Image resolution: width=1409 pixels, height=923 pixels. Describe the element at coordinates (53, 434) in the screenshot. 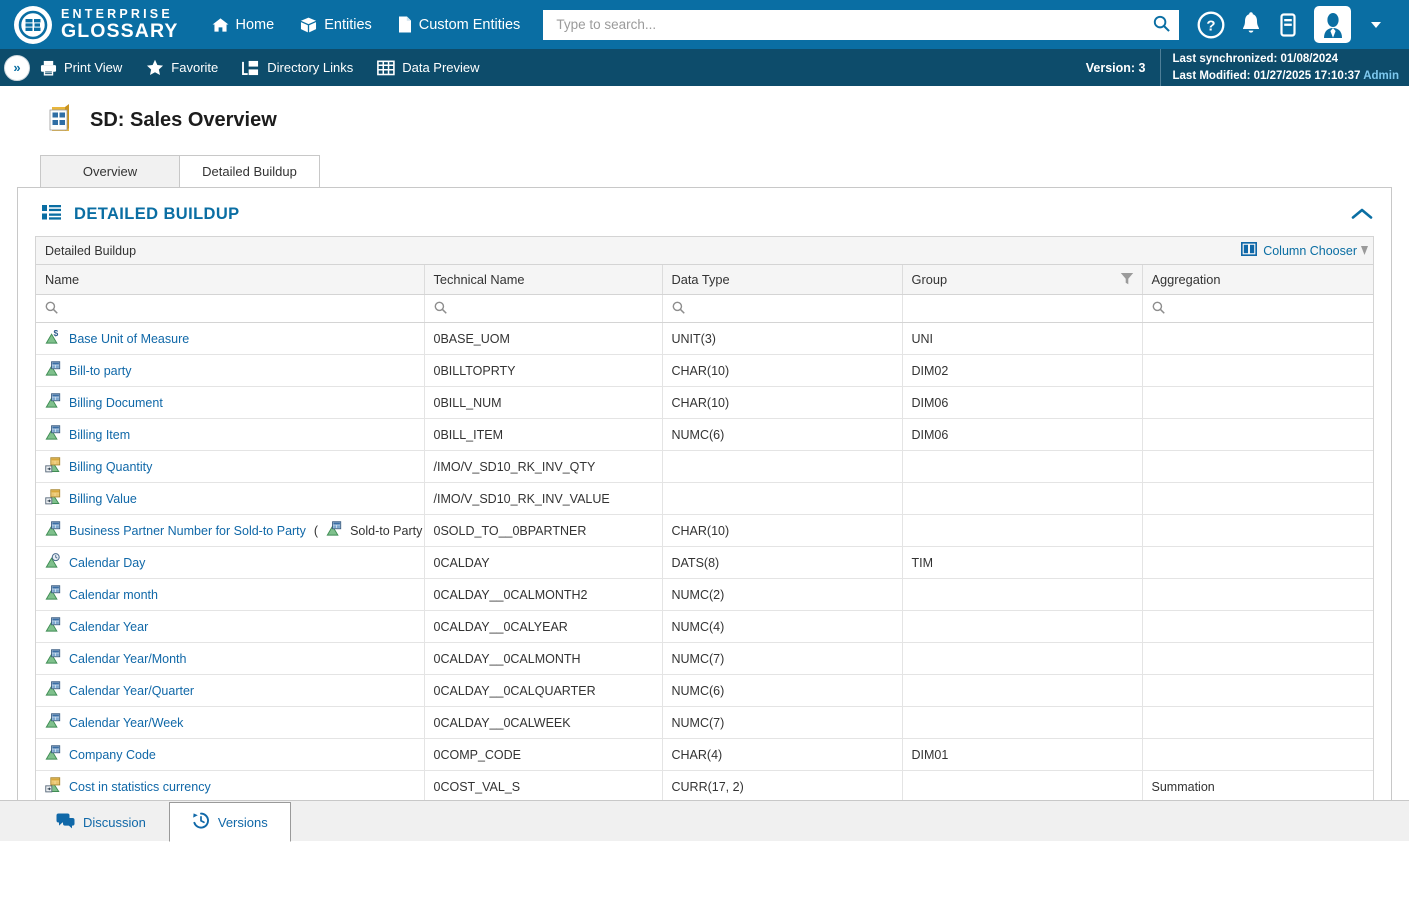

I see `characteristic-icon` at that location.